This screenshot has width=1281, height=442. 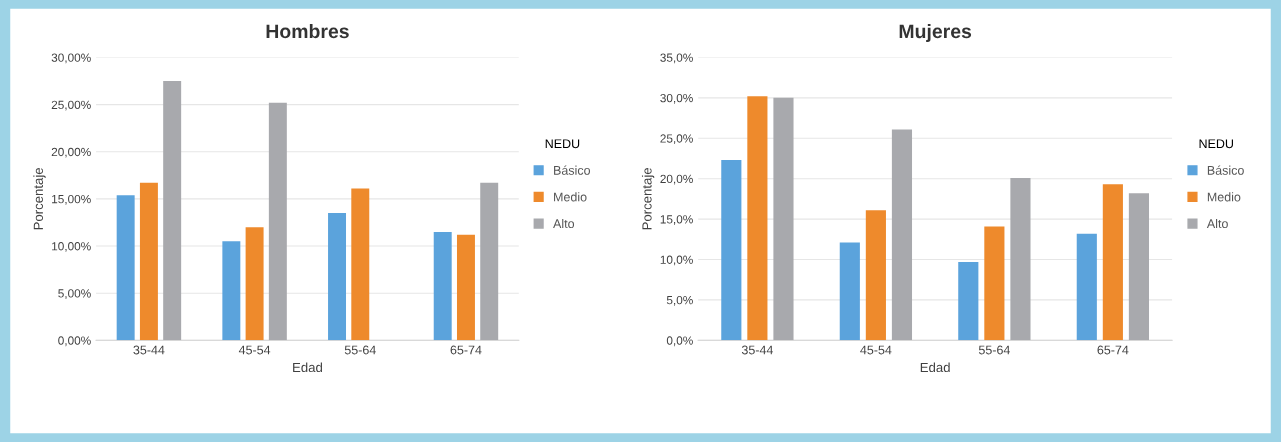 I want to click on y-tick-label: 15,00%, so click(x=71, y=199).